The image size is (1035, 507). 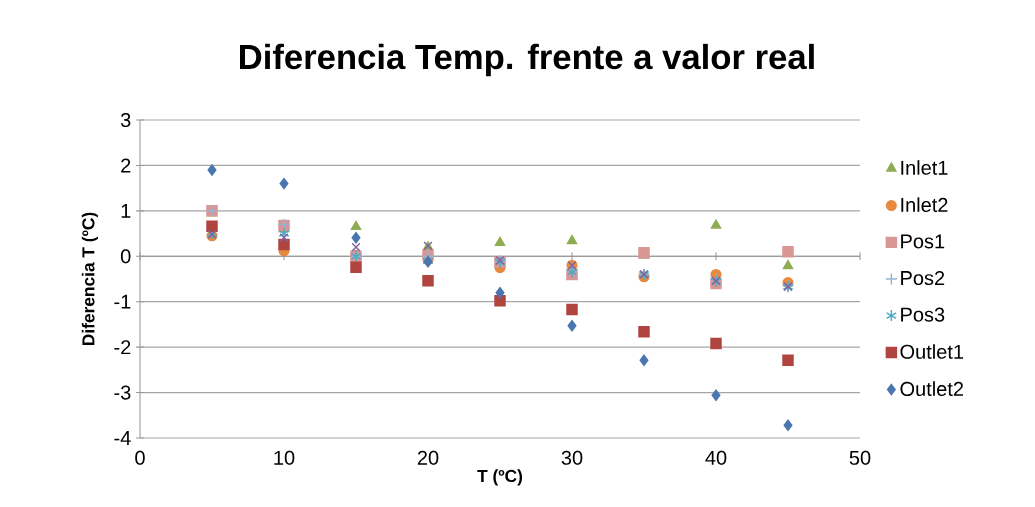 I want to click on legend-label: Inlet1, so click(x=924, y=167).